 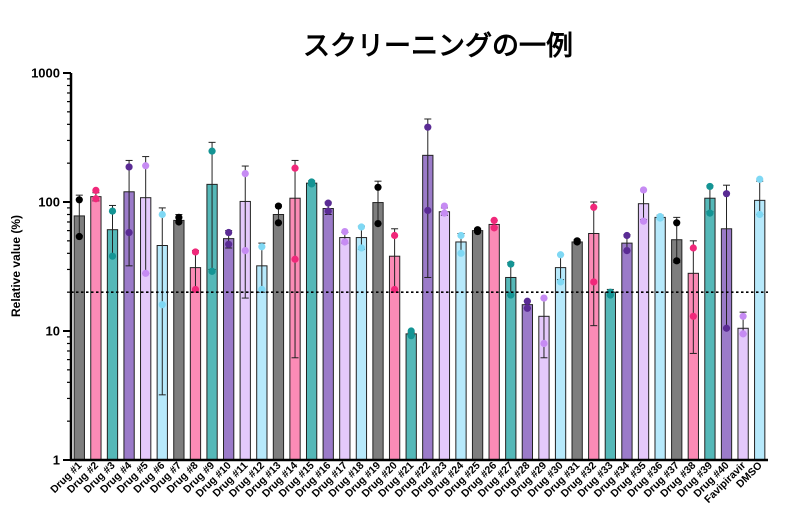 I want to click on y-tick-label: 10, so click(x=53, y=331).